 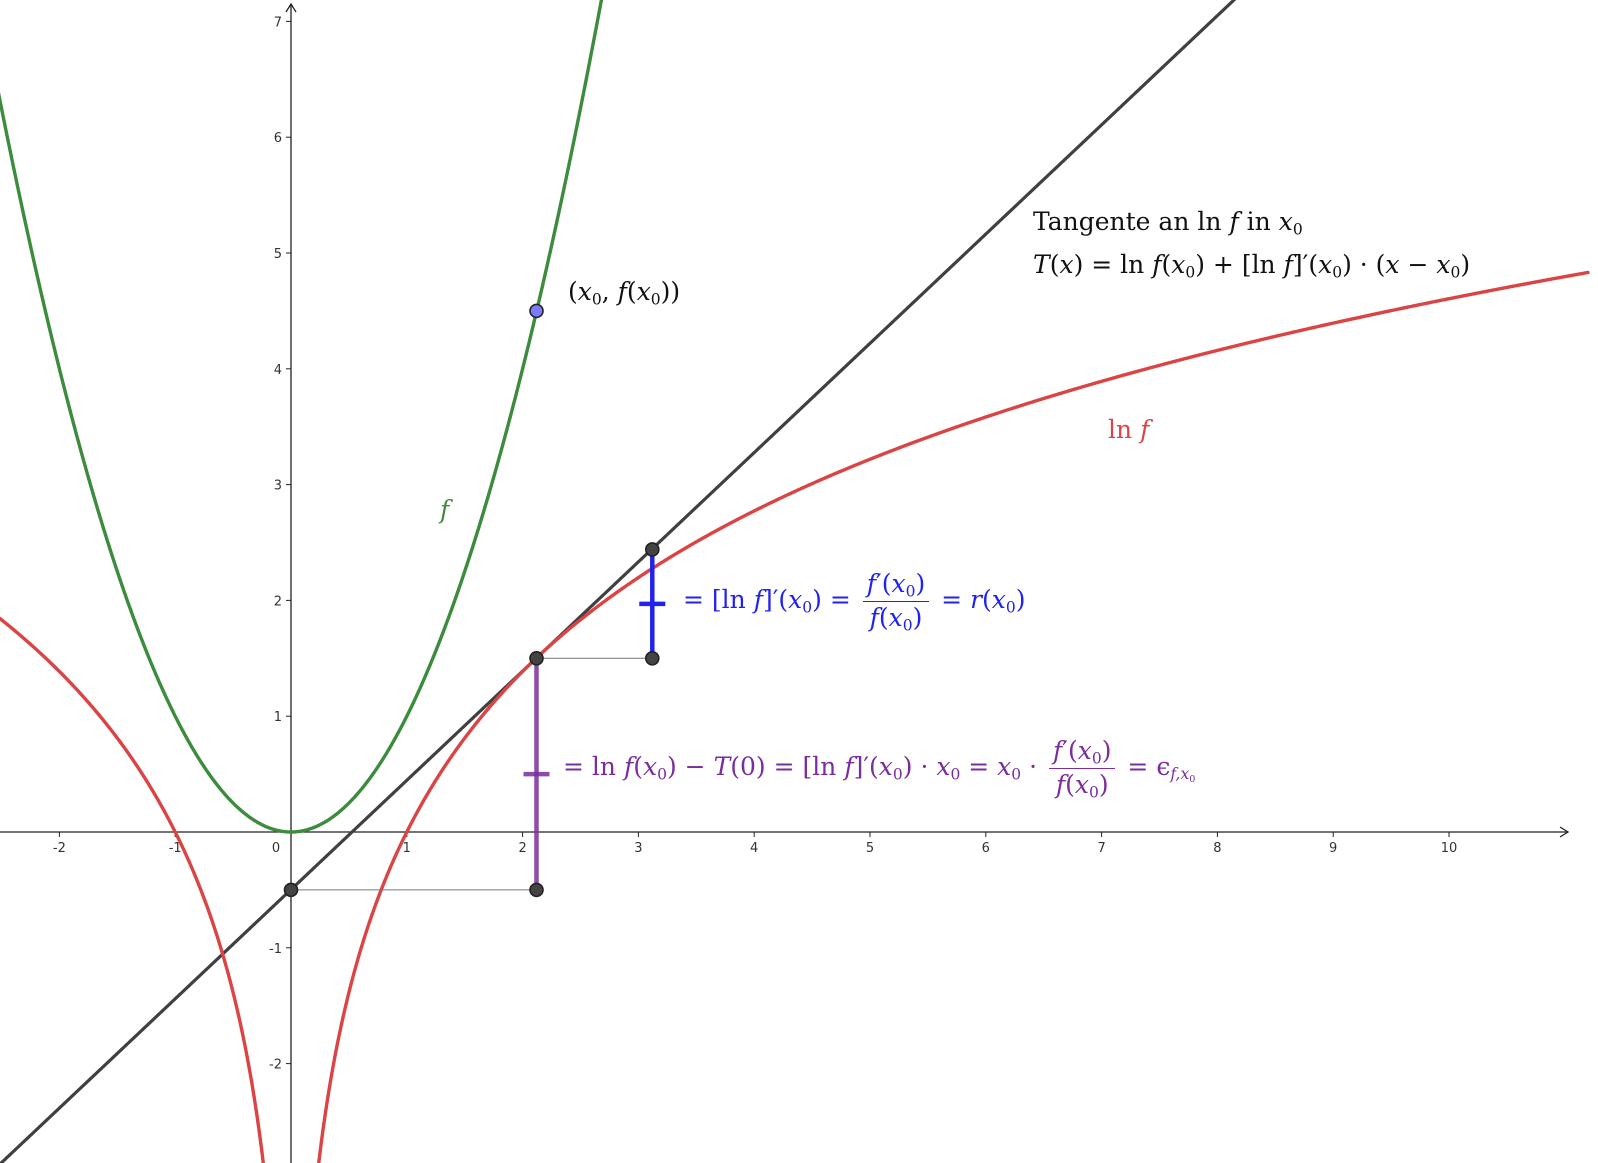 I want to click on point-projection, so click(x=536, y=890).